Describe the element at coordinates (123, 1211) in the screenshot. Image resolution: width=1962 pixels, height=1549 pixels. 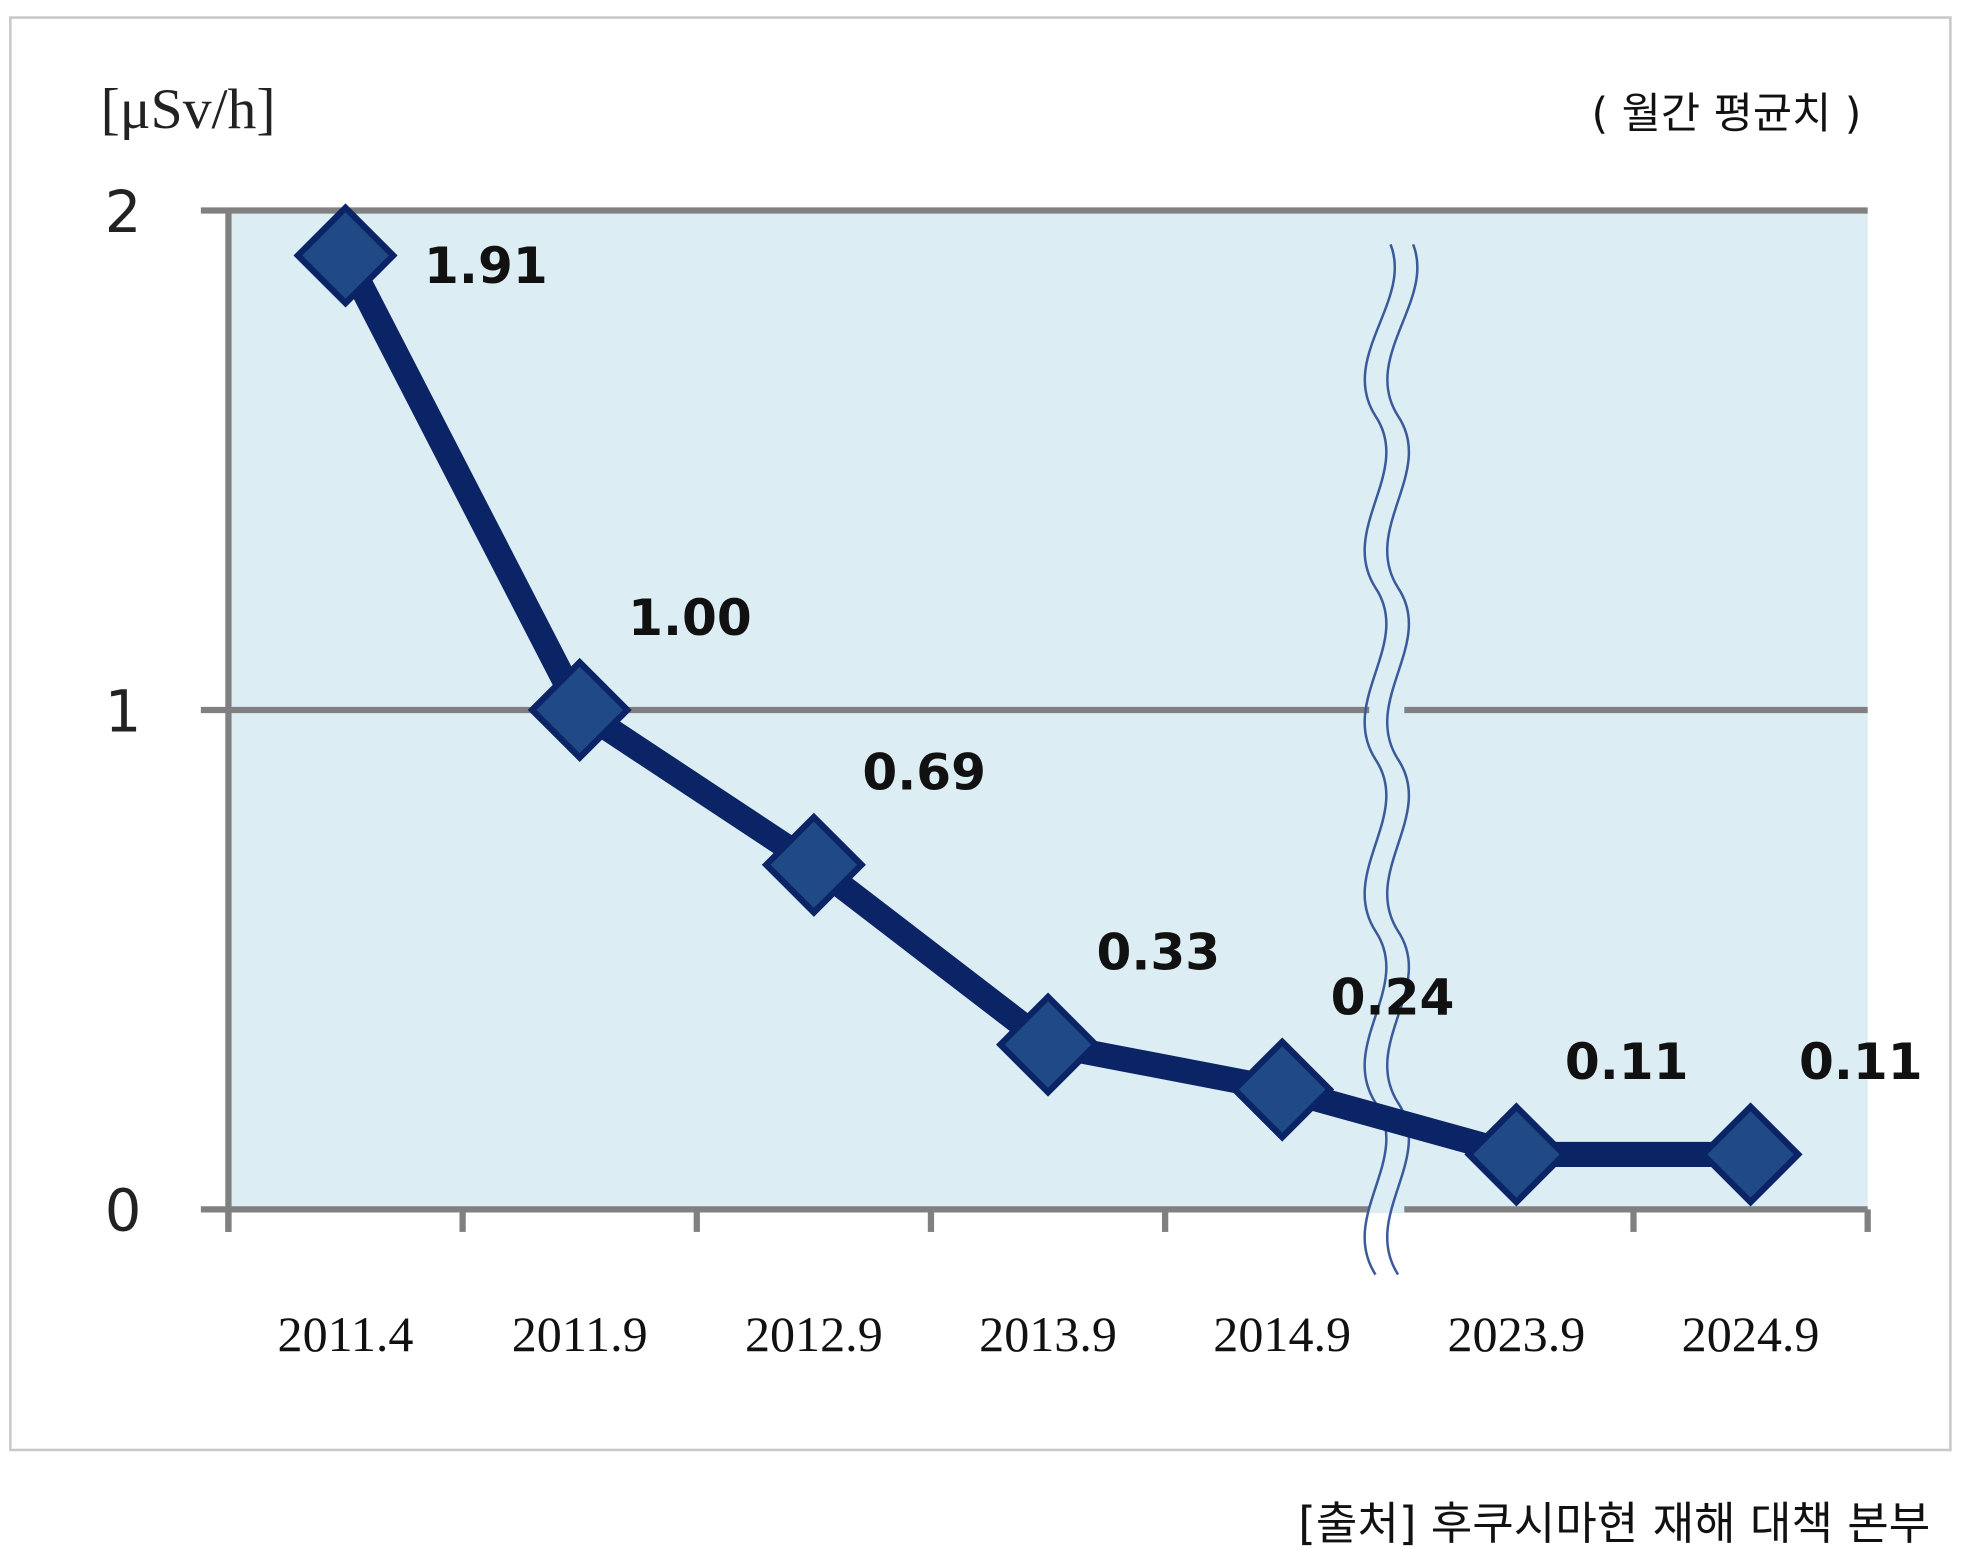
I see `y-tick-label: 0` at that location.